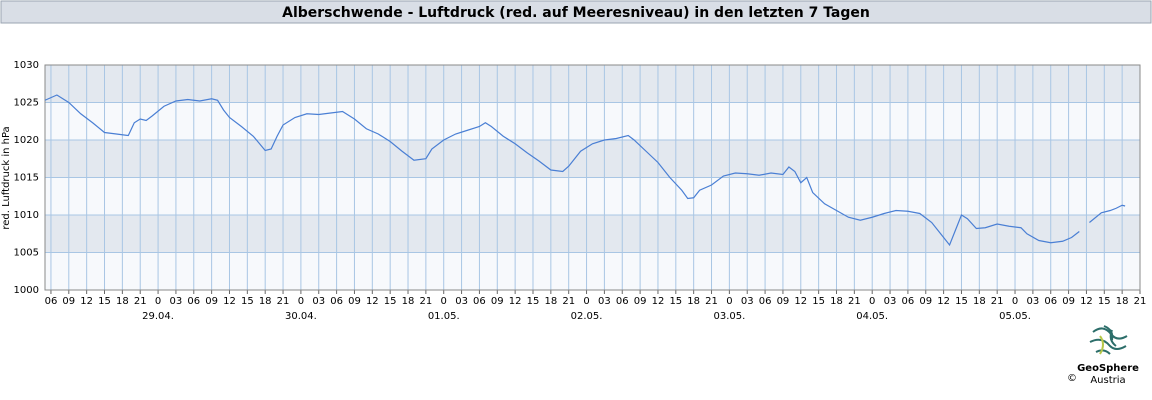 The height and width of the screenshot is (400, 1152). What do you see at coordinates (301, 316) in the screenshot?
I see `date-label: 30.04.` at bounding box center [301, 316].